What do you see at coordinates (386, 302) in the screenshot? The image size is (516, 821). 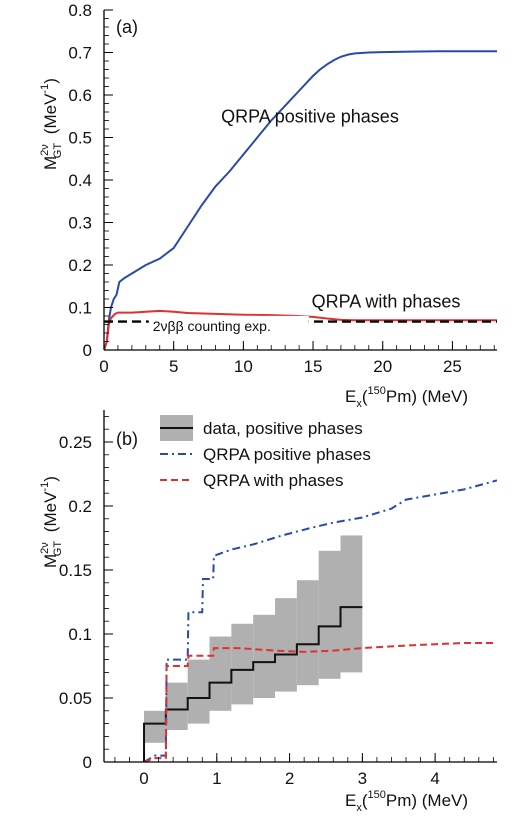 I see `annotation-label: QRPA with phases` at bounding box center [386, 302].